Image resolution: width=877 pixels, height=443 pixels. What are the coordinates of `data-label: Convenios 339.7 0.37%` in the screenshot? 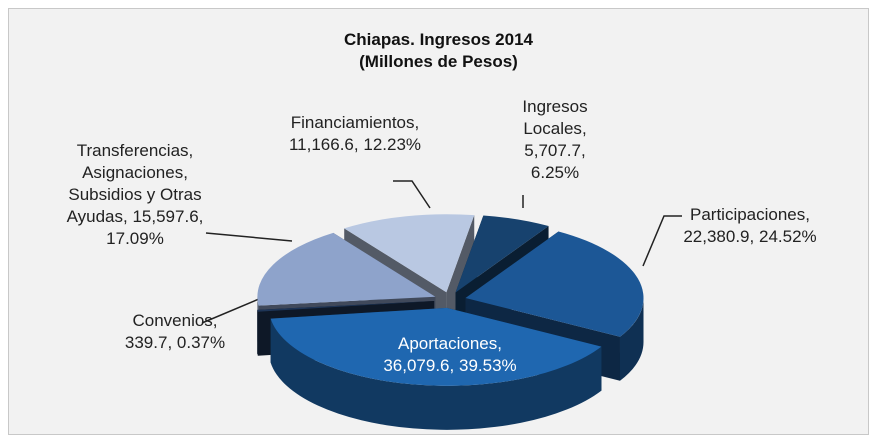 It's located at (175, 332).